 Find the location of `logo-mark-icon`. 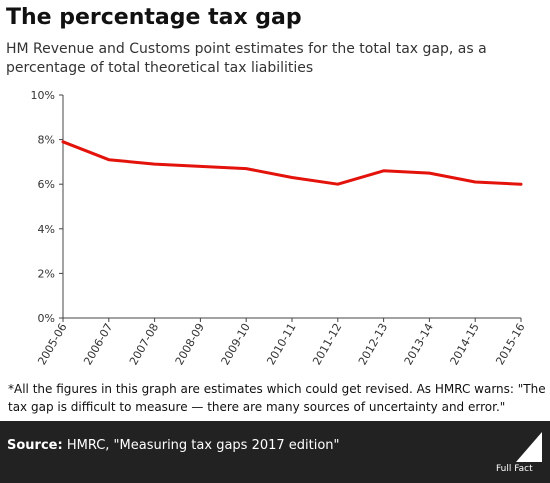

logo-mark-icon is located at coordinates (529, 447).